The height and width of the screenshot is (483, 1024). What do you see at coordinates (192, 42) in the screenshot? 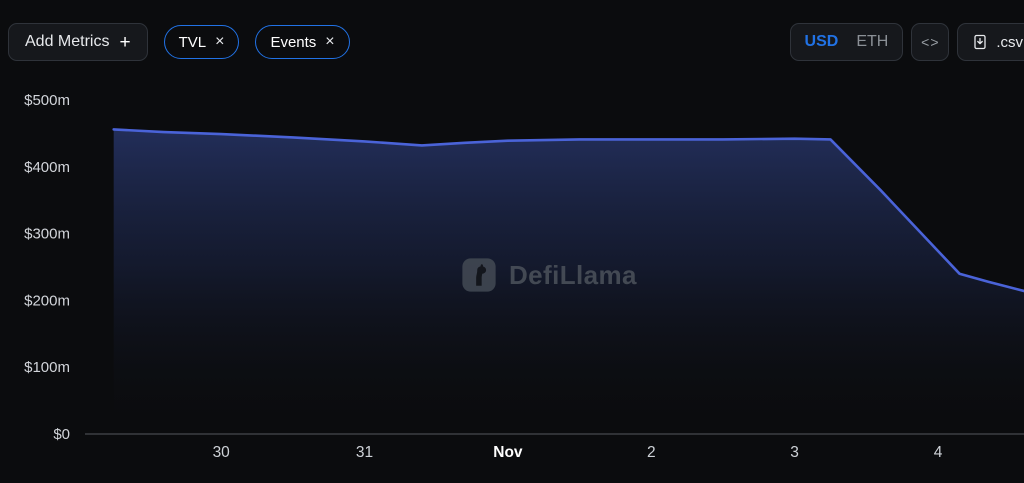
I see `metric-pill-tvl-label: TVL` at bounding box center [192, 42].